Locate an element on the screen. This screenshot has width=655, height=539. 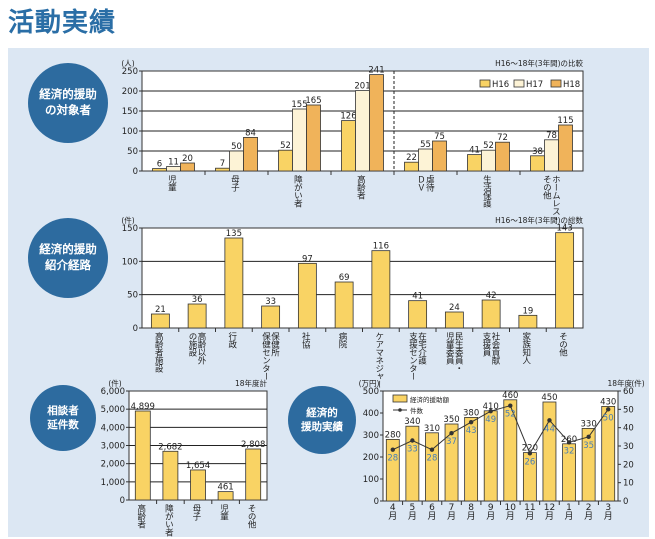
chart-subtitle: H16～18年(3年間)の総数 is located at coordinates (539, 220).